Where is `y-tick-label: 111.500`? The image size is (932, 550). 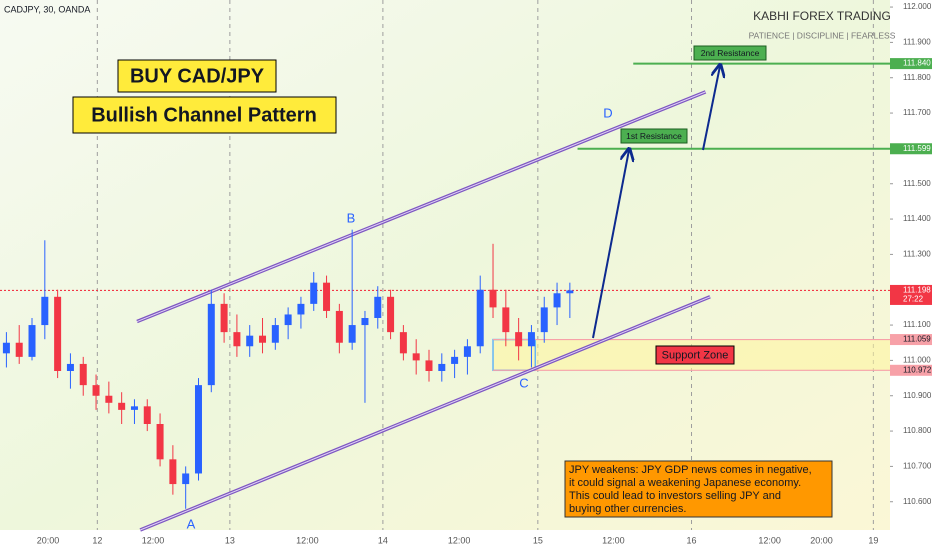 y-tick-label: 111.500 is located at coordinates (917, 183).